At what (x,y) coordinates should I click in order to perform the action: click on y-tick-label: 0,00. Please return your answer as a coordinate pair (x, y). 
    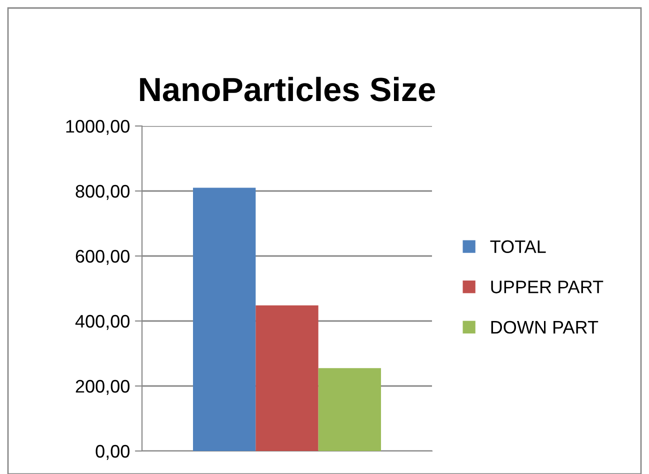
    Looking at the image, I should click on (113, 452).